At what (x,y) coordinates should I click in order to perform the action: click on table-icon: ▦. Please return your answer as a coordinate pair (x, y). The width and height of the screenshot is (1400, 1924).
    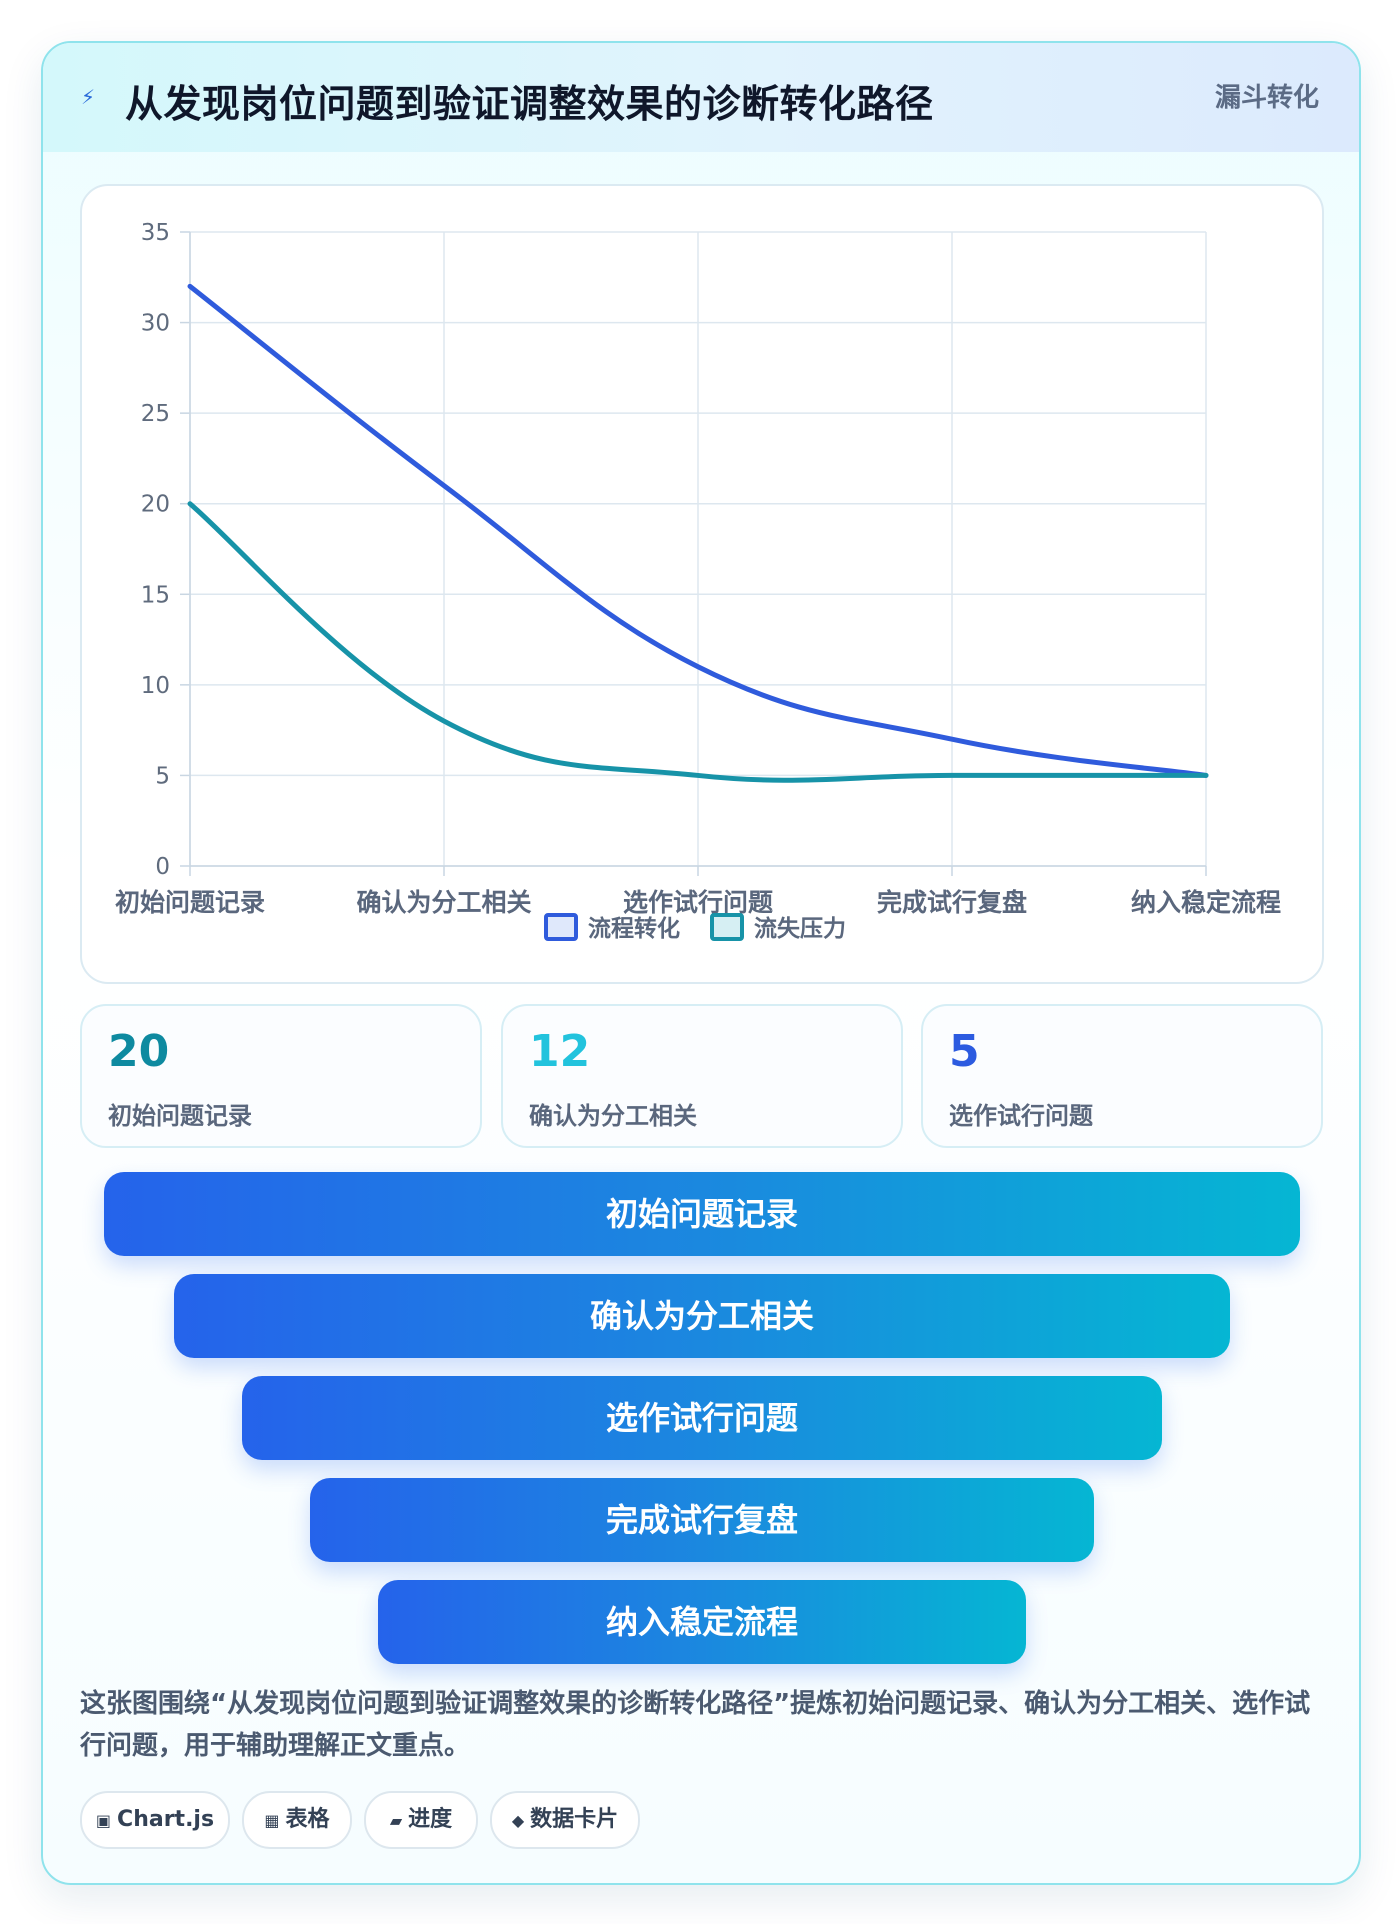
    Looking at the image, I should click on (272, 1820).